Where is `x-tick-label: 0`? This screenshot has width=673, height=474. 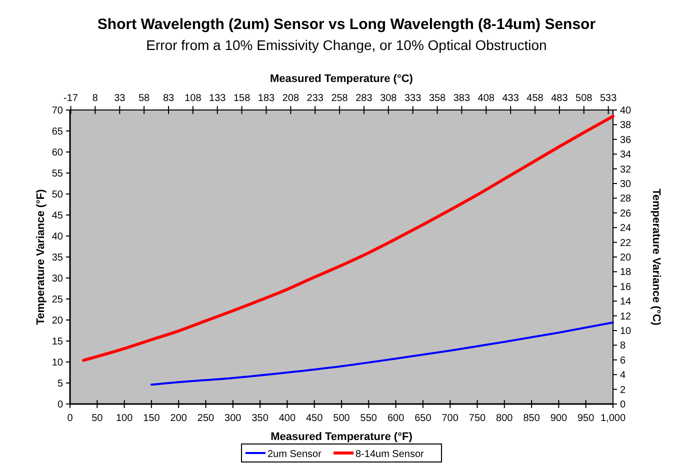 x-tick-label: 0 is located at coordinates (70, 418).